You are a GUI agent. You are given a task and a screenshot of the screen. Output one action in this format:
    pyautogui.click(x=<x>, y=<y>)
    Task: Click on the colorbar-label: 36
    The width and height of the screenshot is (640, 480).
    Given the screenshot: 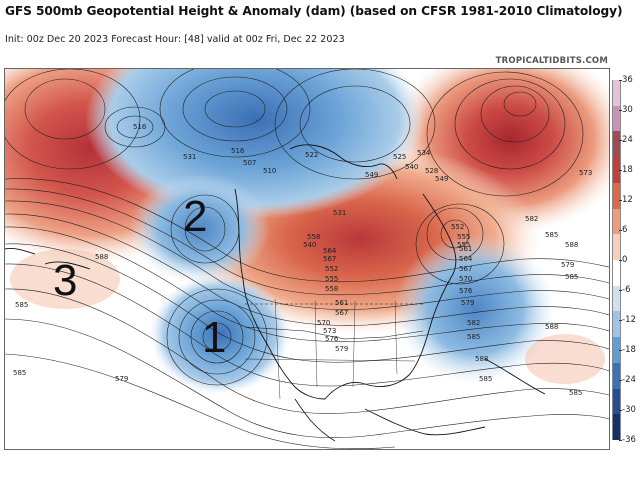 What is the action you would take?
    pyautogui.click(x=627, y=80)
    